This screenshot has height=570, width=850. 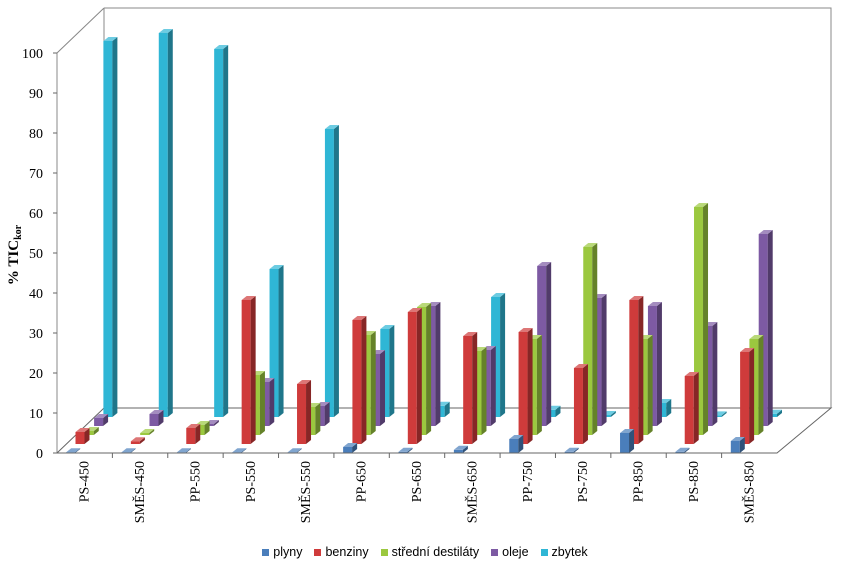 What do you see at coordinates (39, 454) in the screenshot?
I see `y-tick-label: 0` at bounding box center [39, 454].